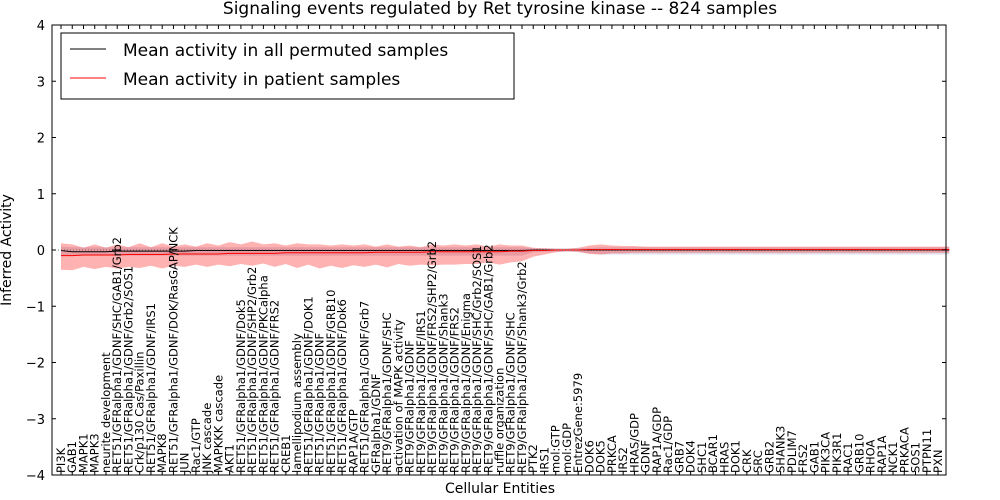  I want to click on category-label: SHC1, so click(702, 457).